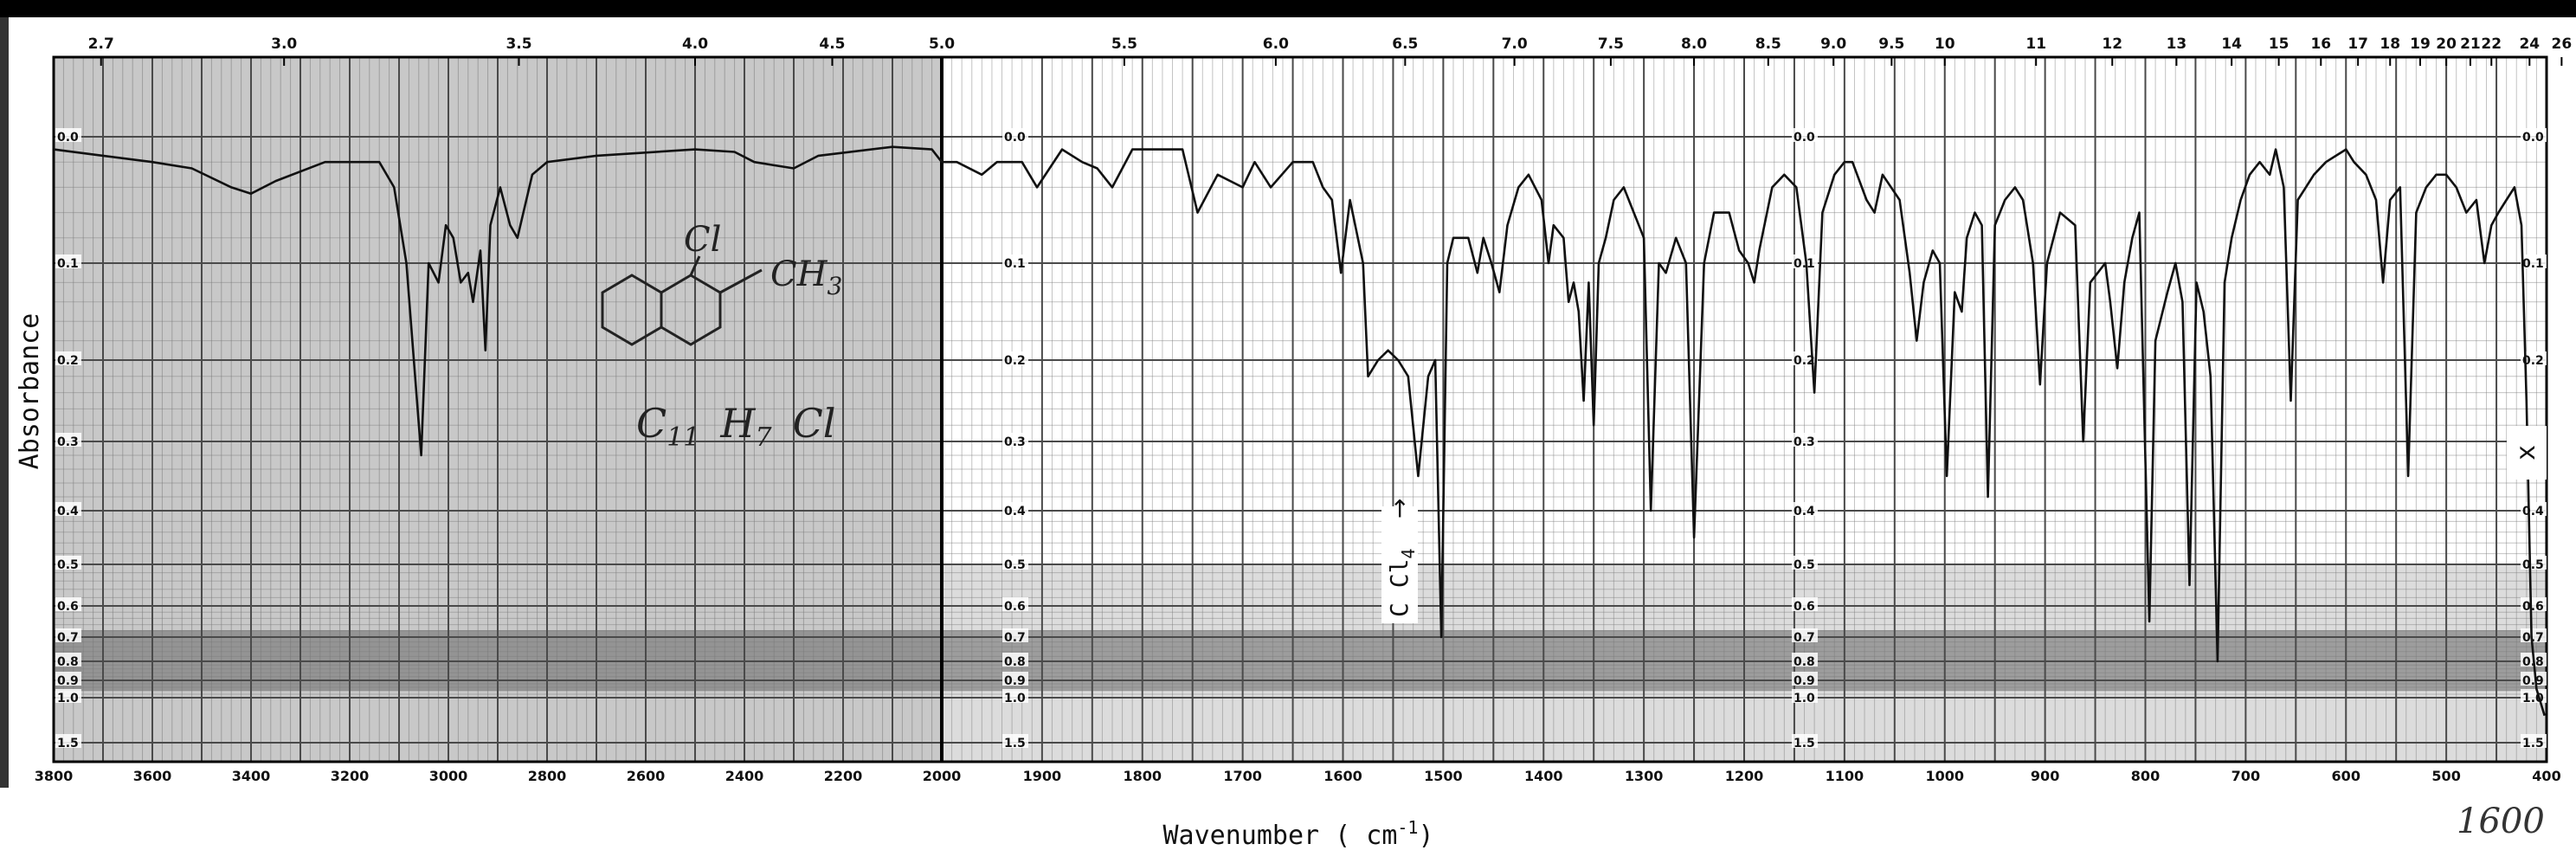 This screenshot has height=863, width=2576. I want to click on bottom-tick-label: 3200, so click(350, 776).